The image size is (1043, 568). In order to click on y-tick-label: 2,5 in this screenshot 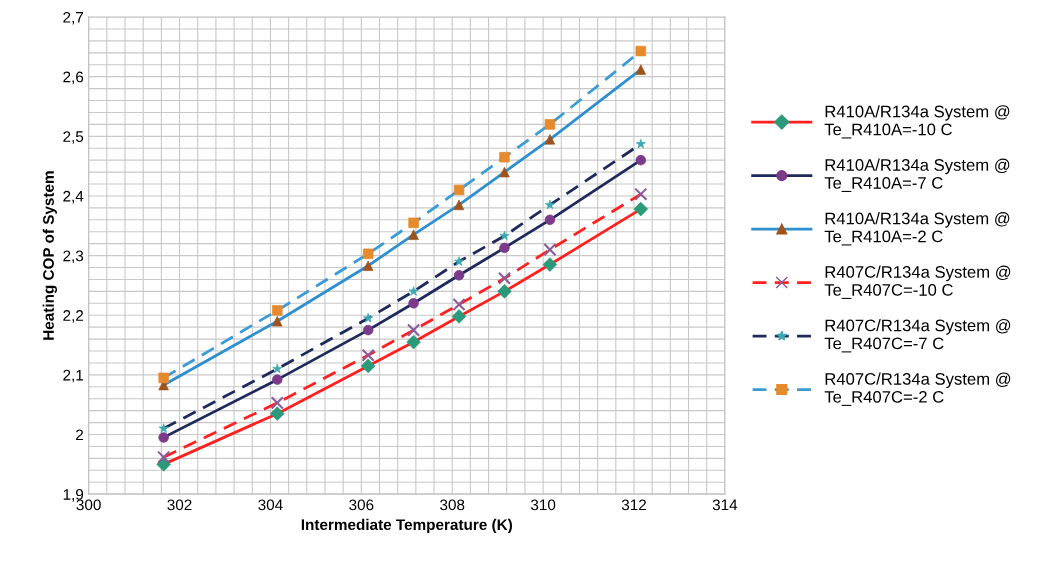, I will do `click(73, 137)`.